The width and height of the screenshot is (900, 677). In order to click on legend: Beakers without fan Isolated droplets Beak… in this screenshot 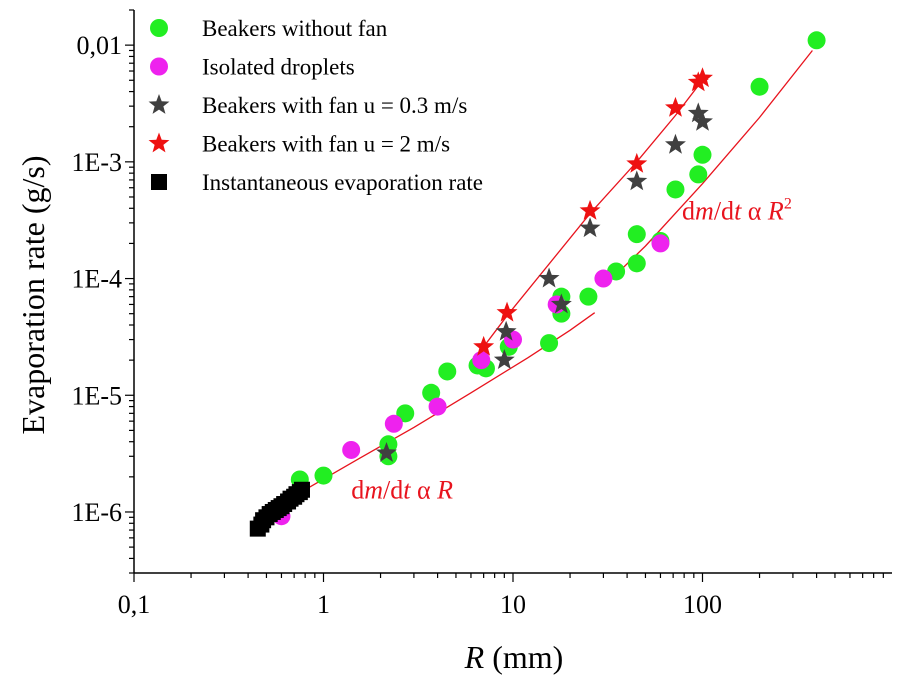, I will do `click(315, 105)`.